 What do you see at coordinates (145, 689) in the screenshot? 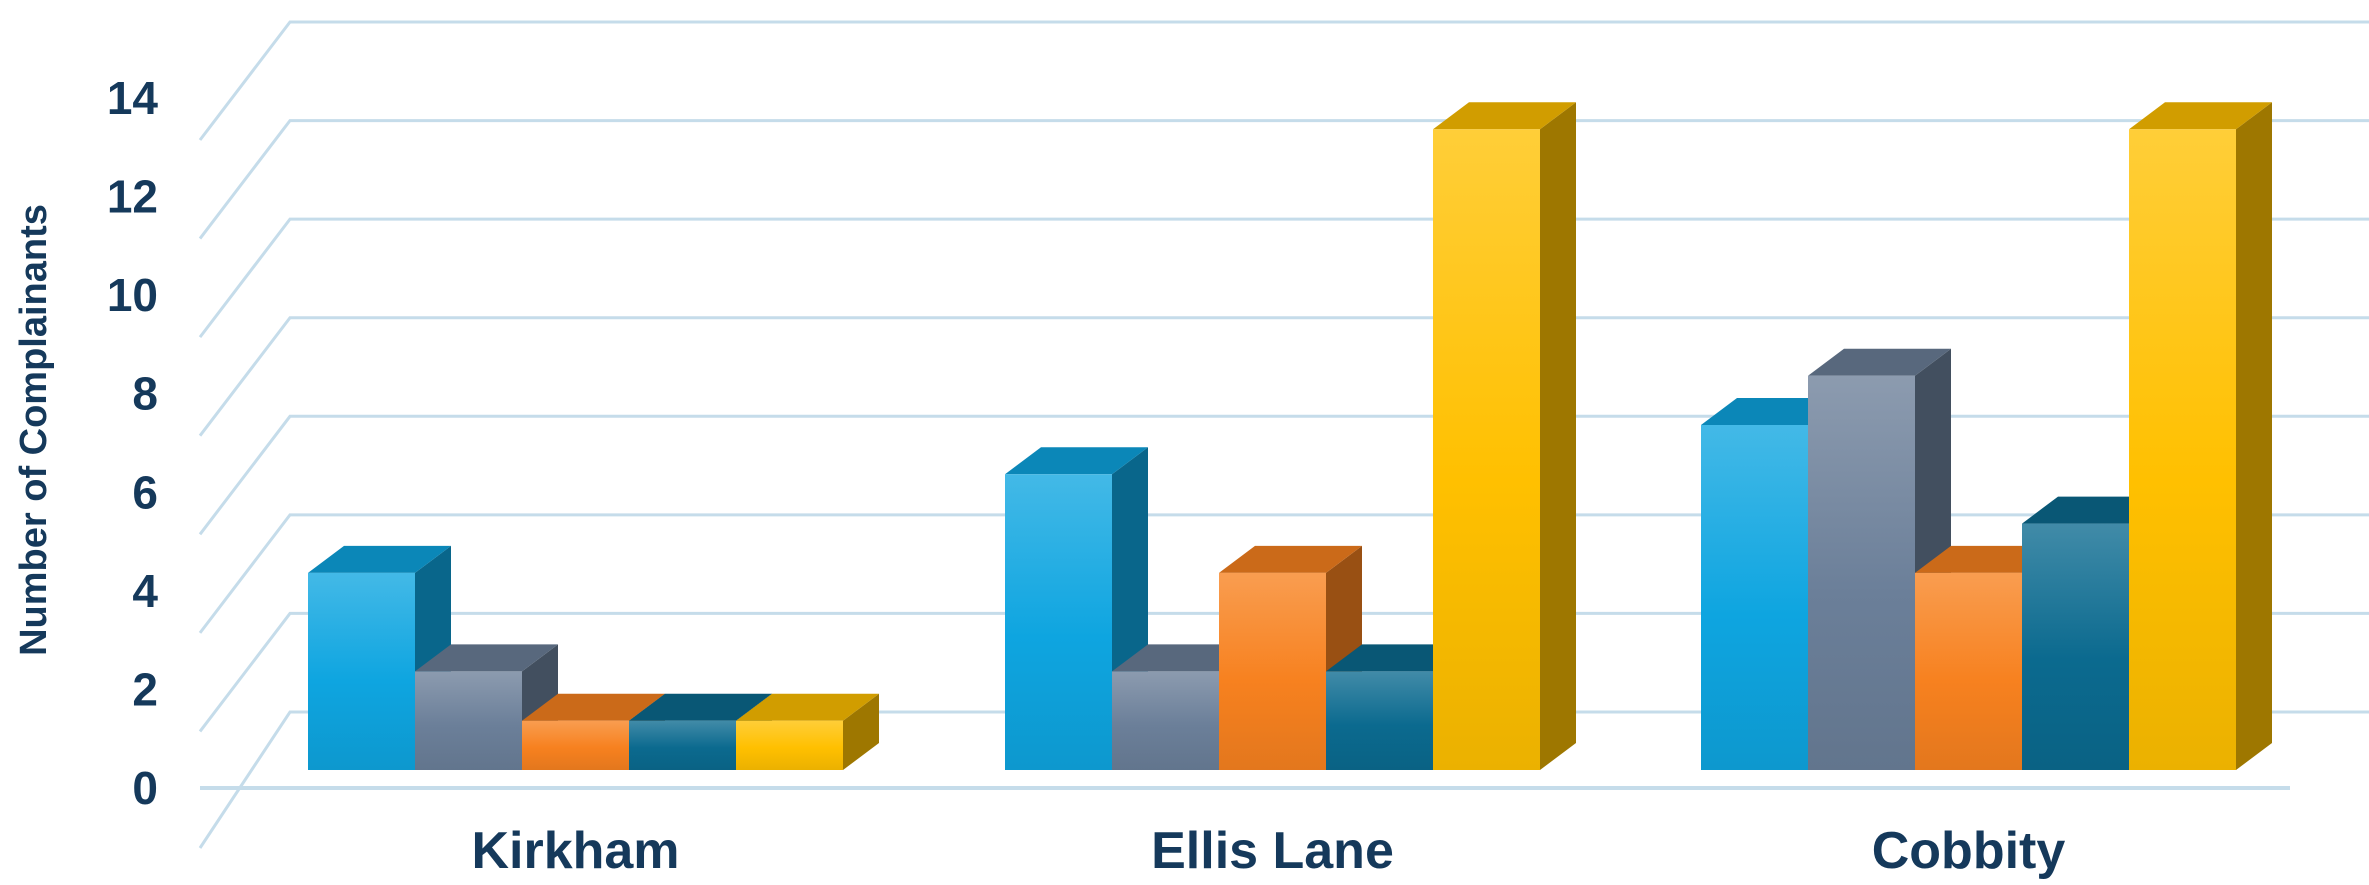
I see `y-tick-label: 2` at bounding box center [145, 689].